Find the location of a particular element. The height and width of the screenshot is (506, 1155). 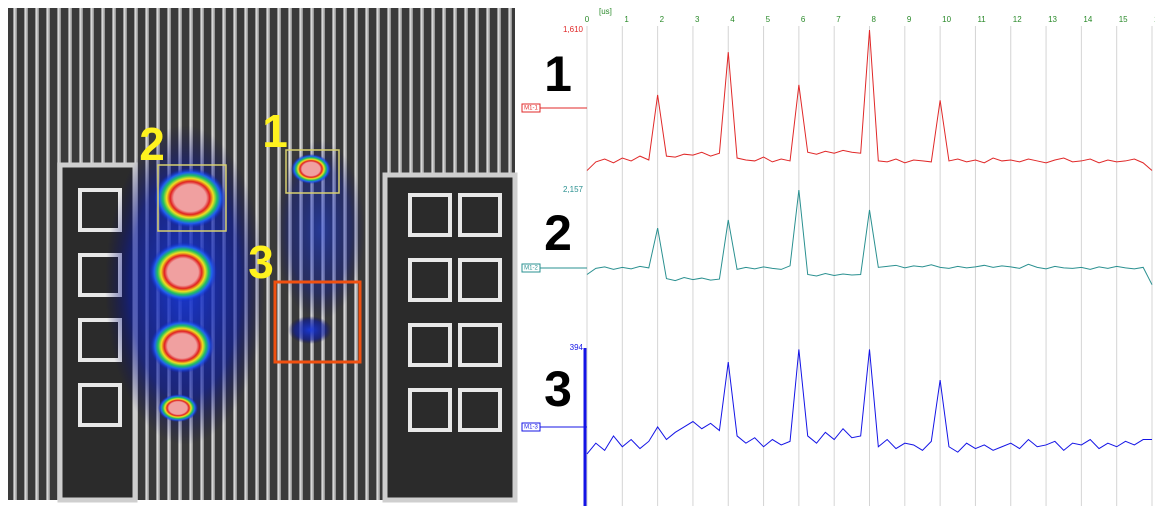

x-tick-label: 1 is located at coordinates (626, 19).